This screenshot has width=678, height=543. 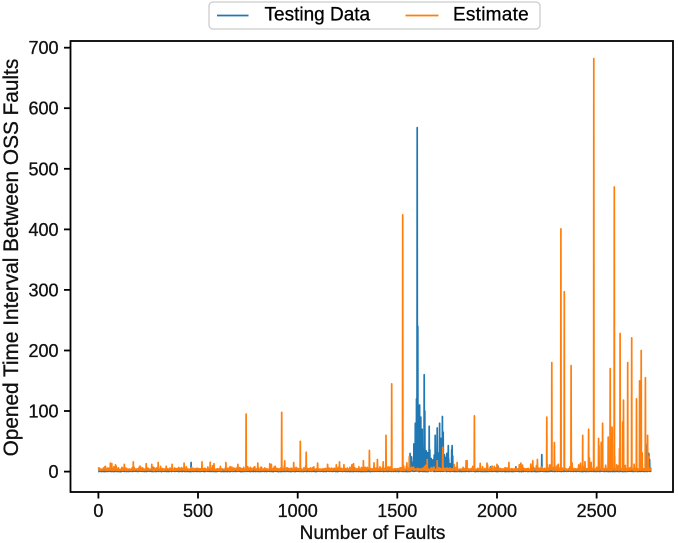 What do you see at coordinates (597, 511) in the screenshot?
I see `svg-text: 2500` at bounding box center [597, 511].